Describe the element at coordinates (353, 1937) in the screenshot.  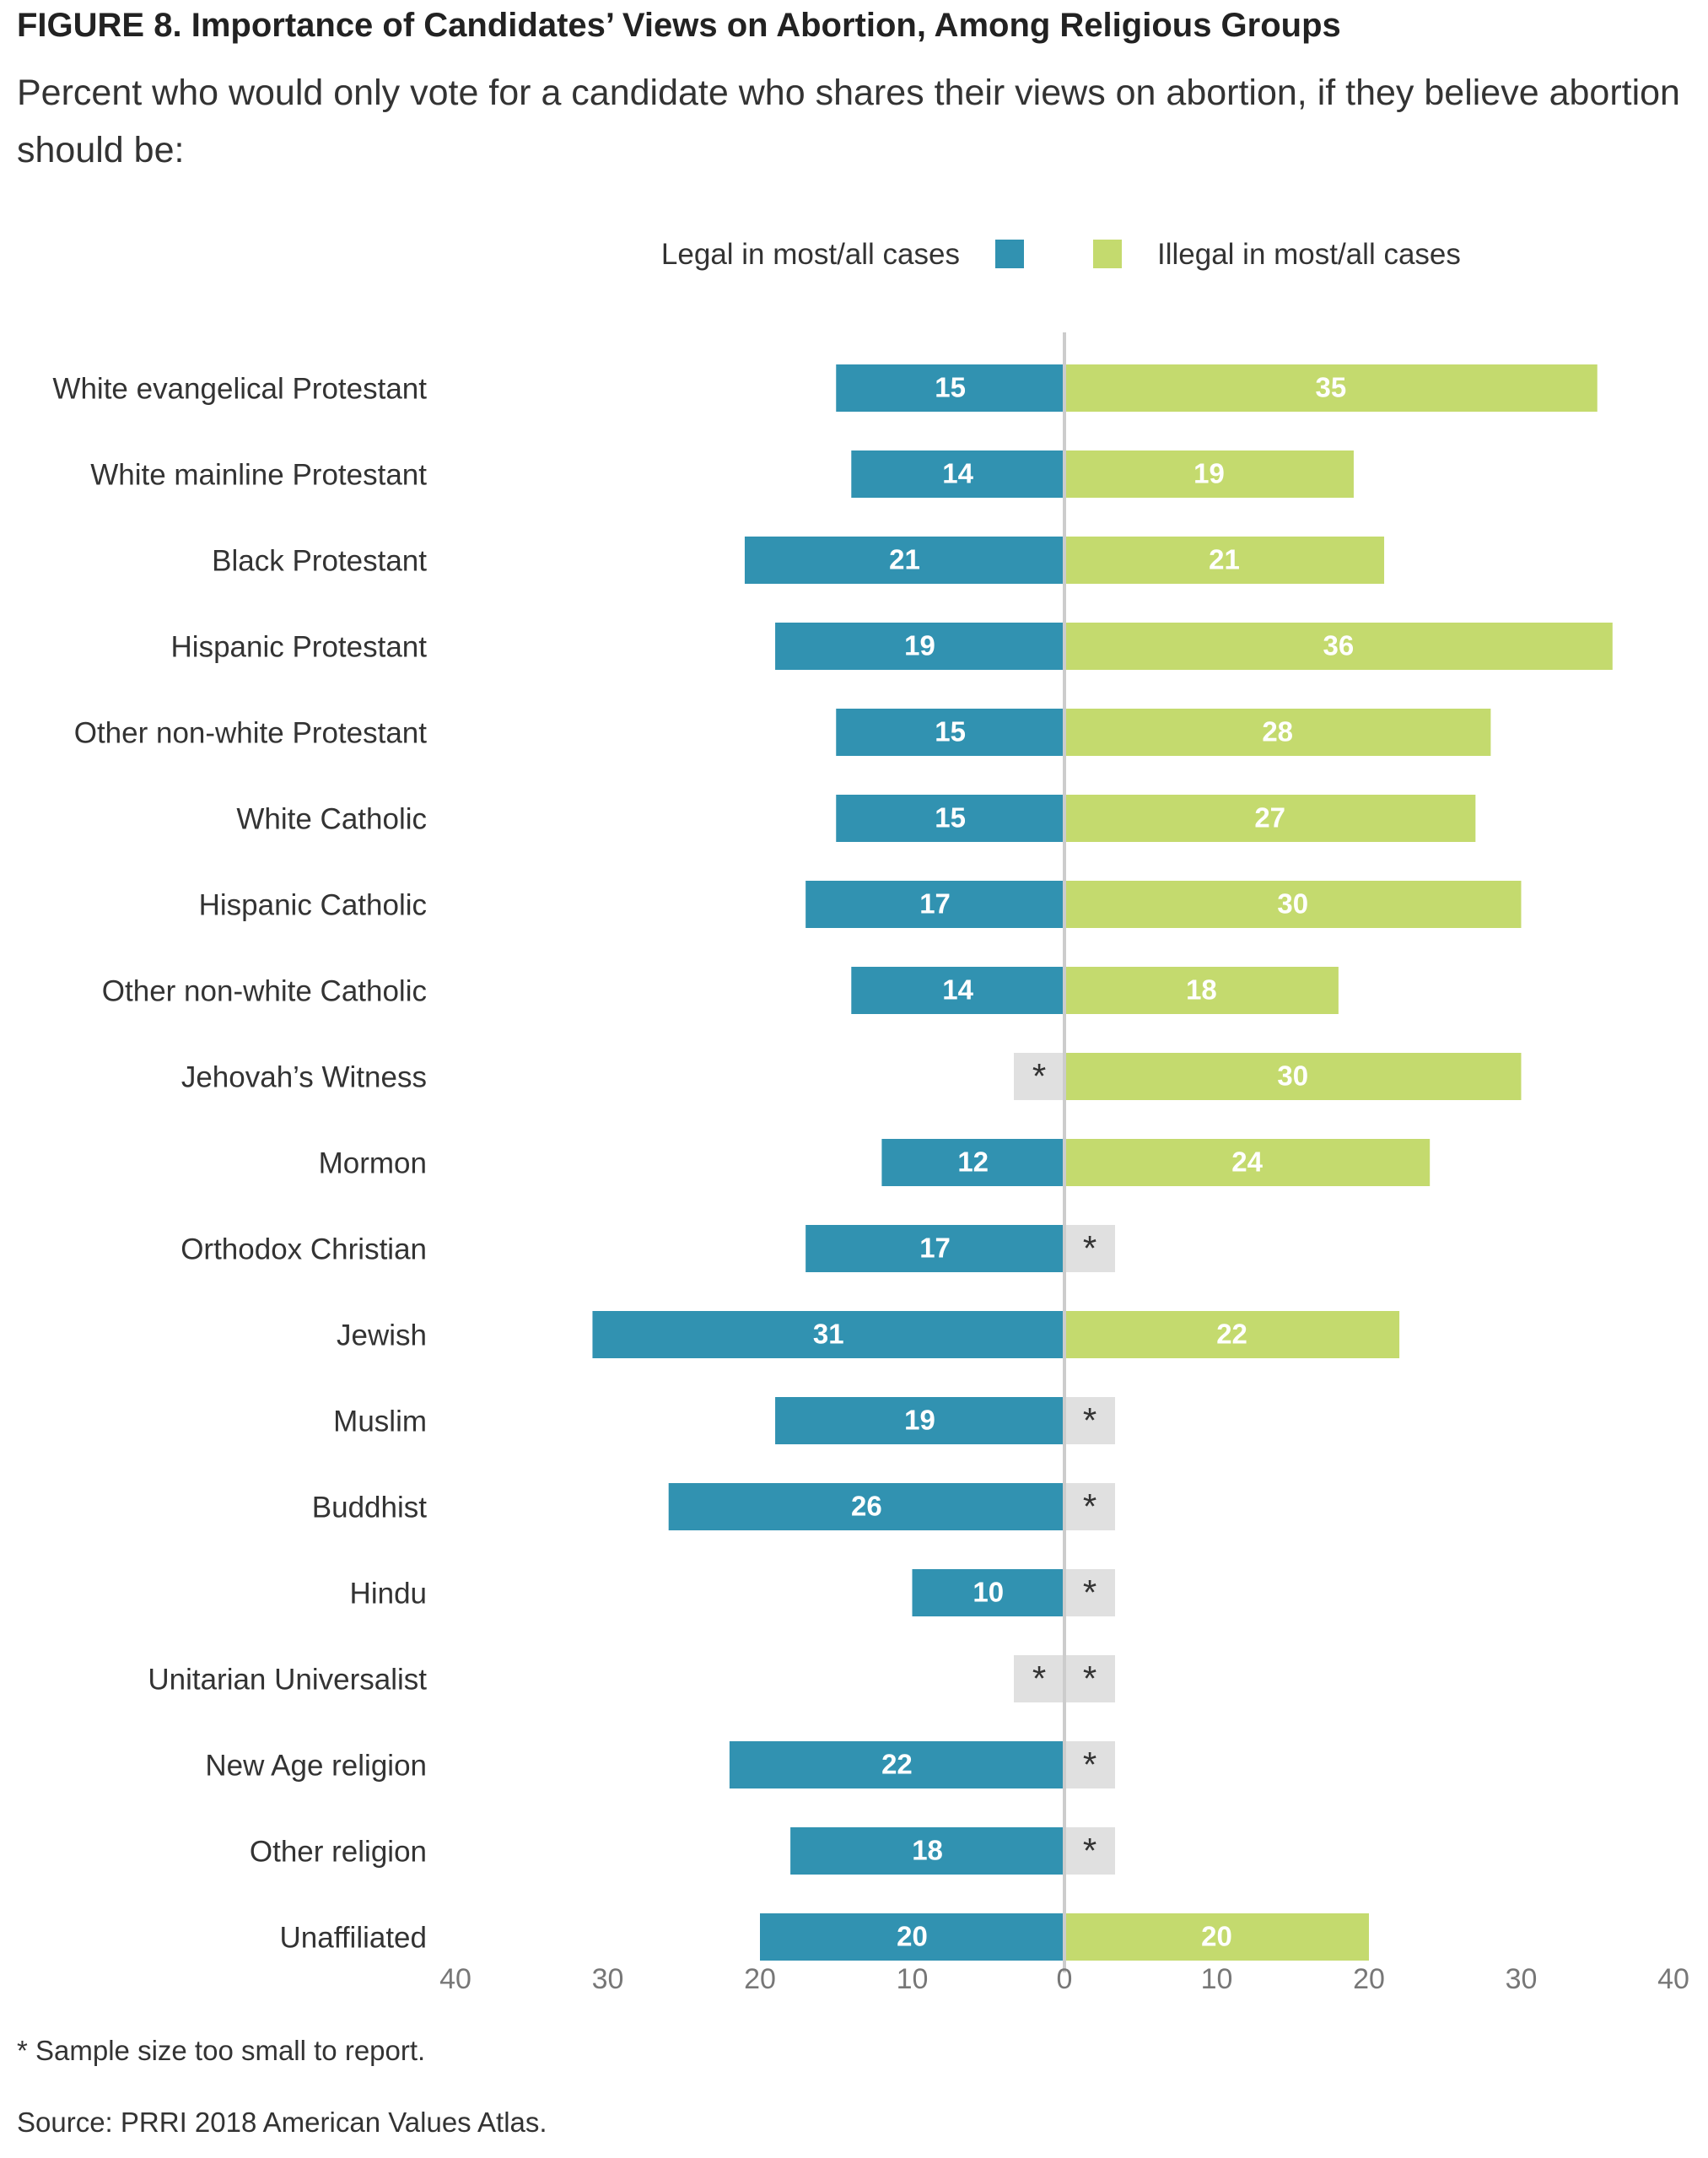
I see `category-label: Unaffiliated` at that location.